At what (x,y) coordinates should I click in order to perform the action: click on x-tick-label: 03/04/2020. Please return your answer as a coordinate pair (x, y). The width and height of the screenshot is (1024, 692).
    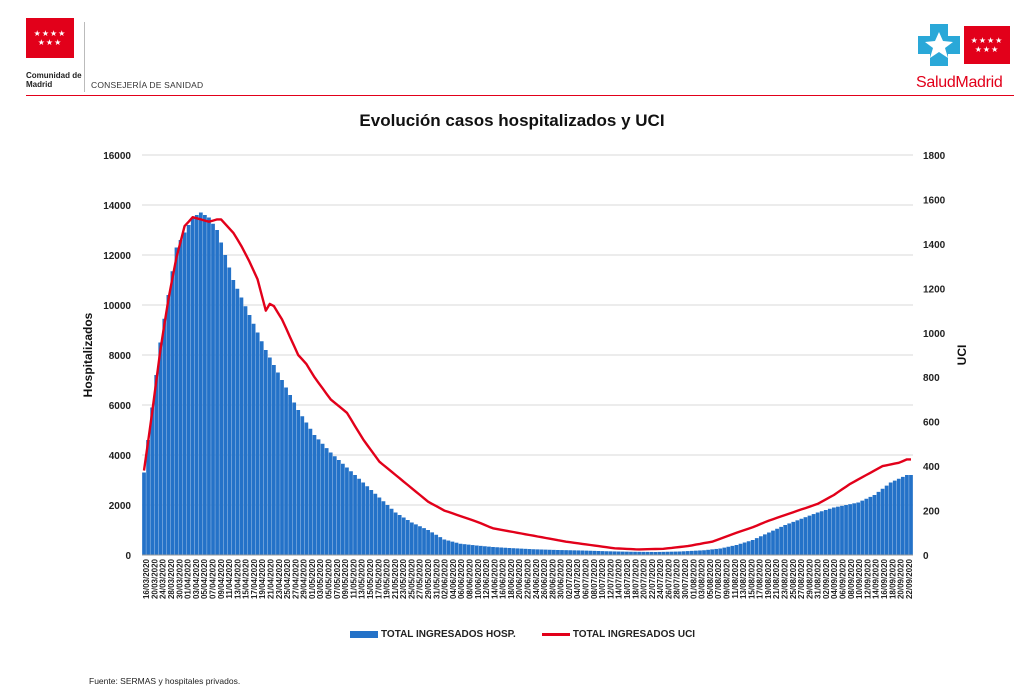
    Looking at the image, I should click on (196, 578).